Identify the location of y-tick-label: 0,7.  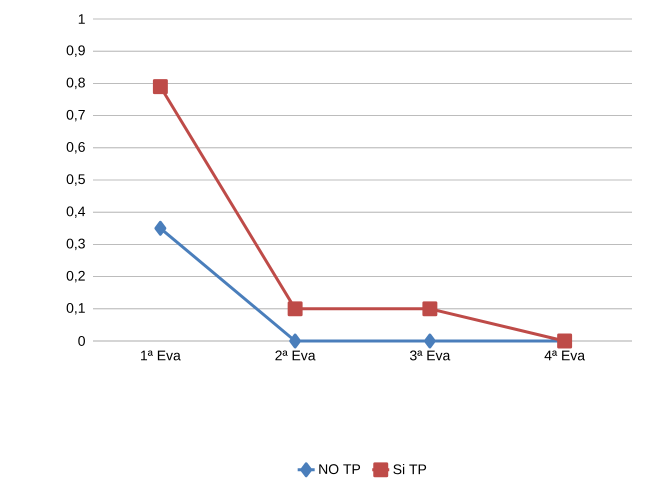
(75, 116).